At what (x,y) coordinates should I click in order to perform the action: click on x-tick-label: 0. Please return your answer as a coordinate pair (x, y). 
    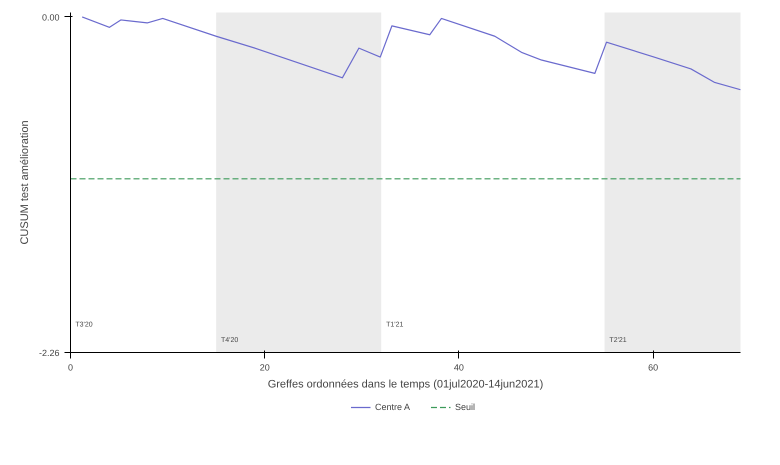
    Looking at the image, I should click on (71, 367).